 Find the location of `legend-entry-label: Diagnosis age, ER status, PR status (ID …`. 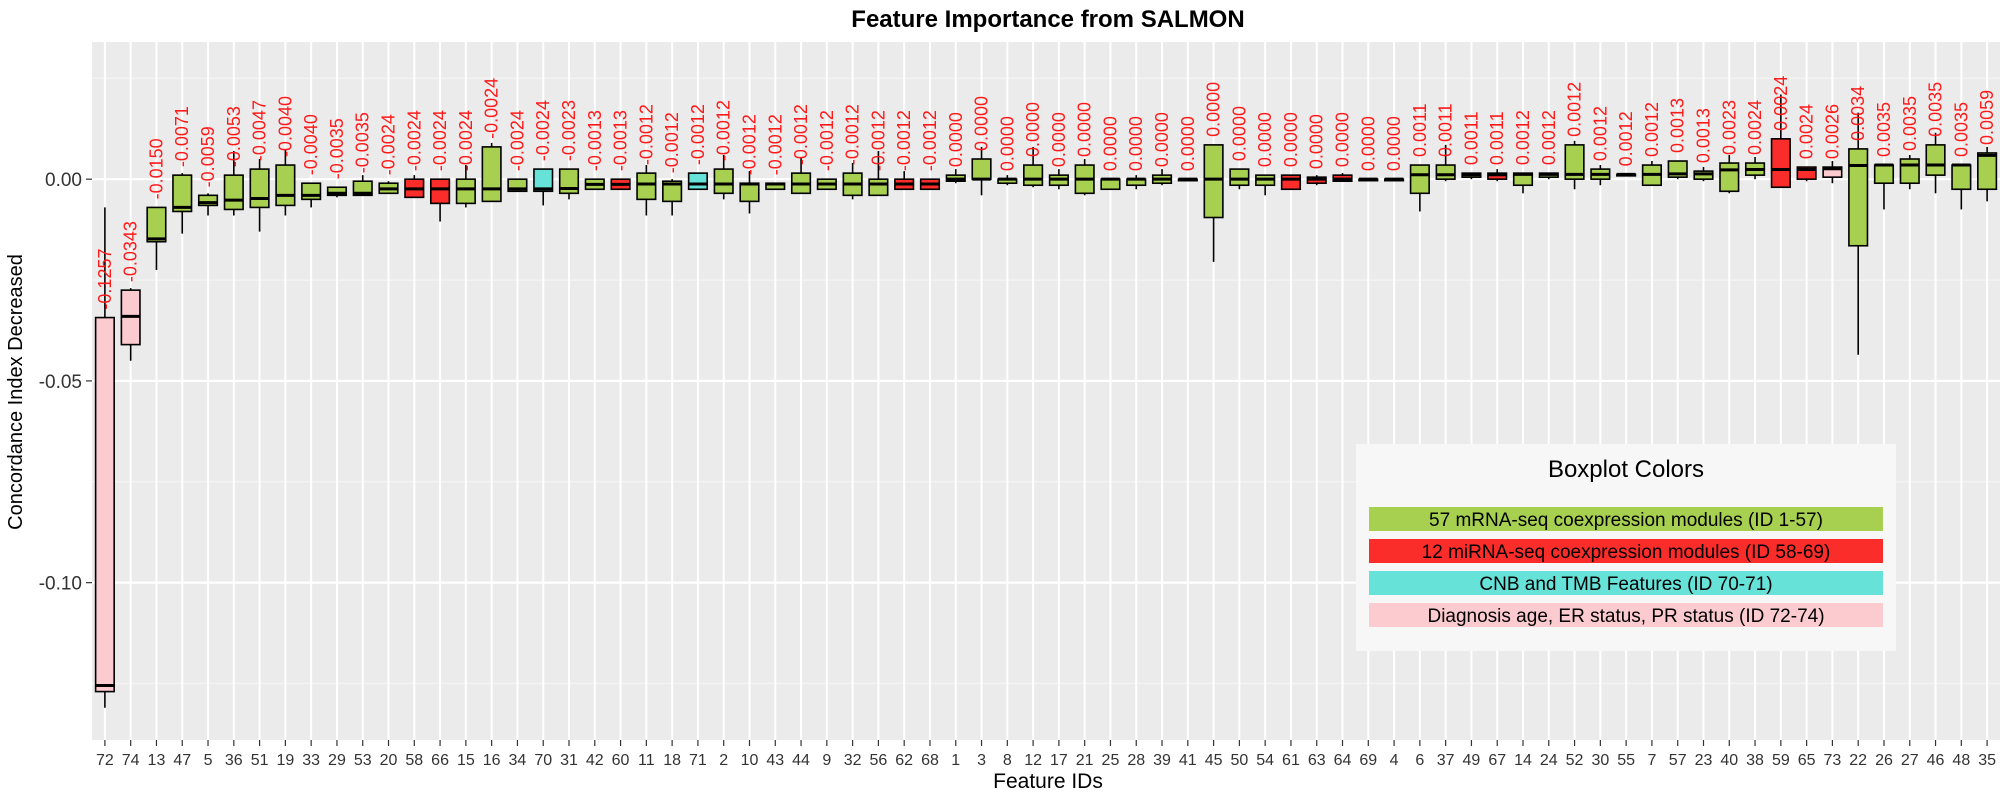

legend-entry-label: Diagnosis age, ER status, PR status (ID … is located at coordinates (1625, 616).